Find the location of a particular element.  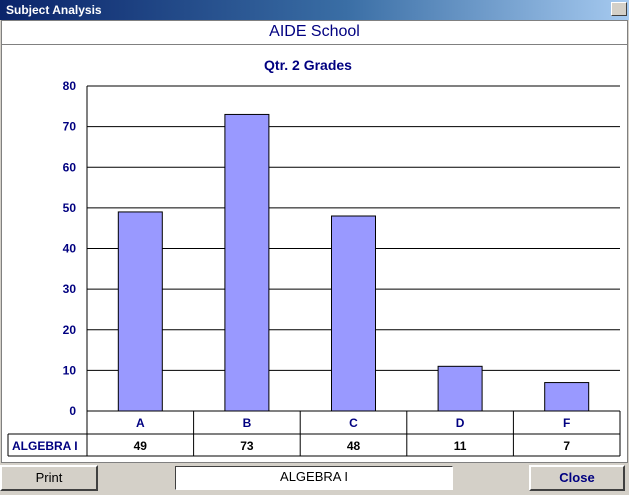

close-button: Close is located at coordinates (577, 478).